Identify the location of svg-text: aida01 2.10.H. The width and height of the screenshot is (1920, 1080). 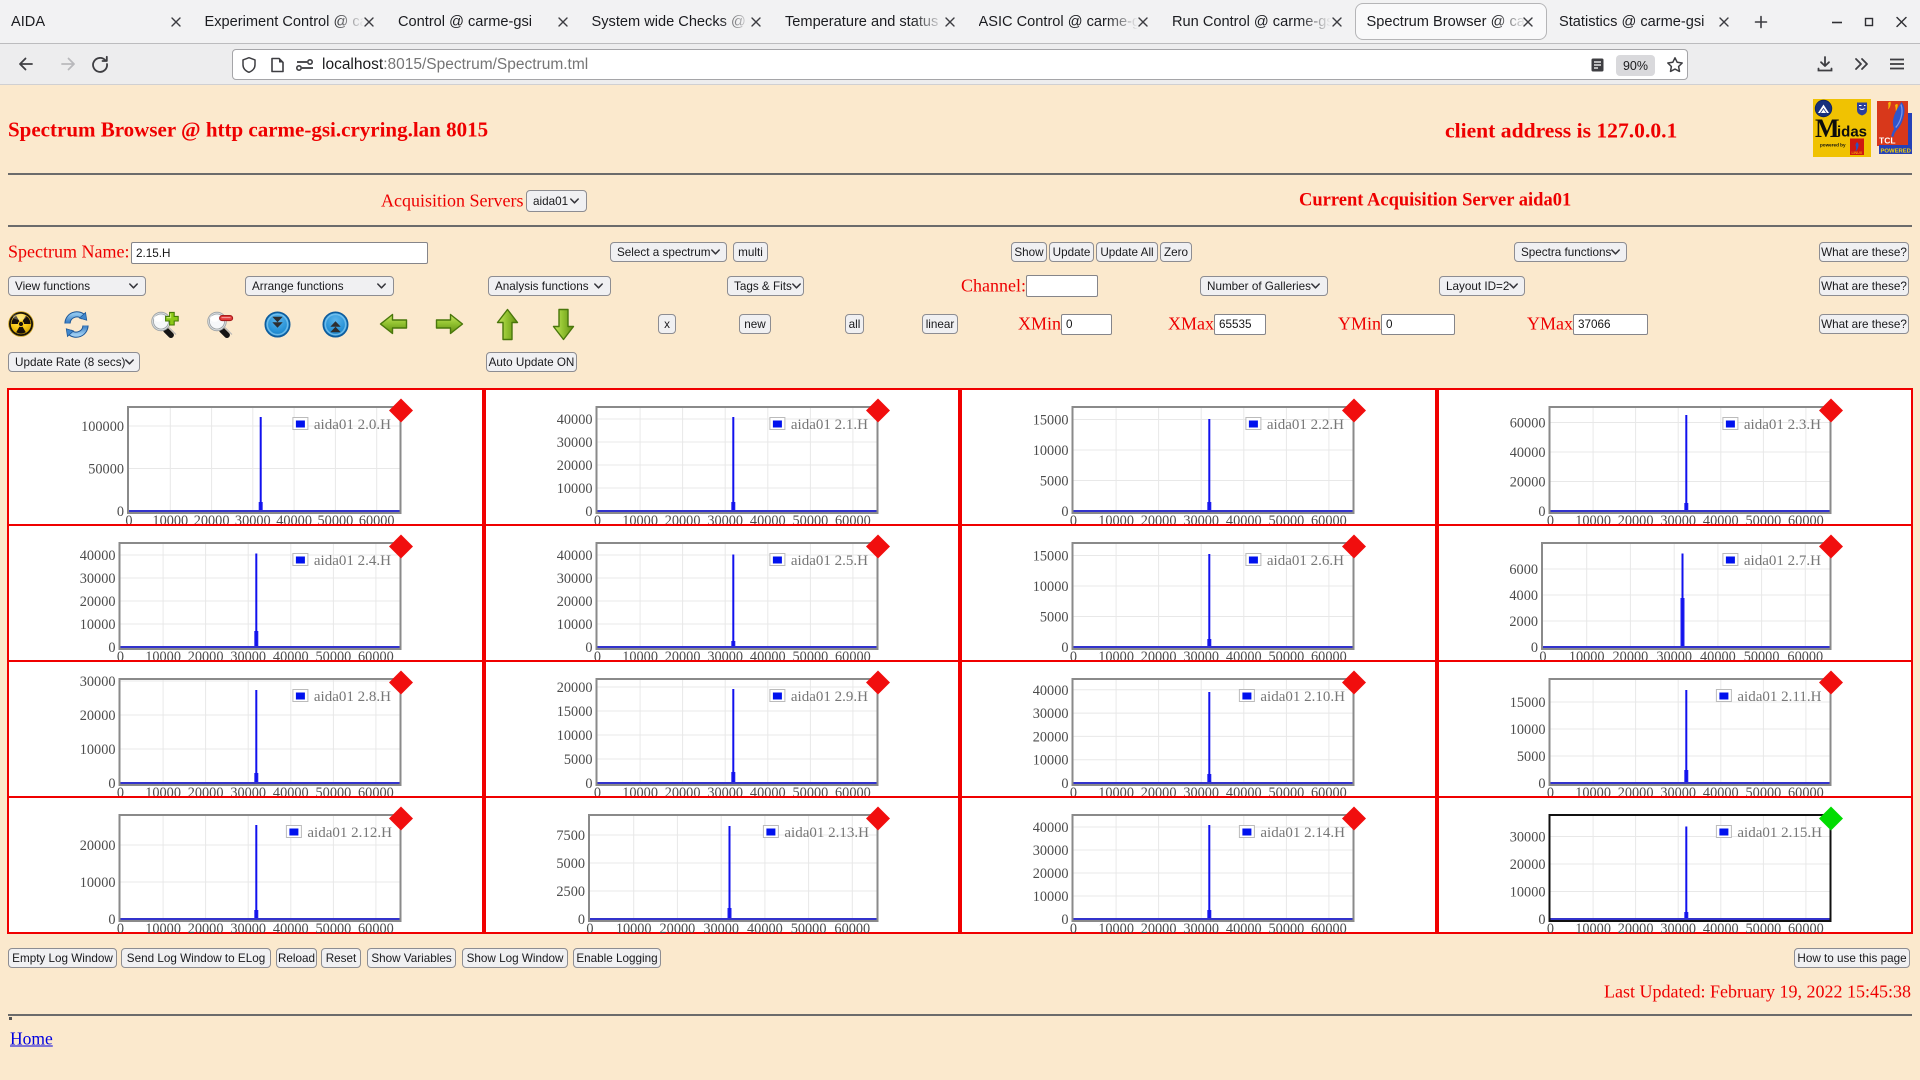
(1302, 697).